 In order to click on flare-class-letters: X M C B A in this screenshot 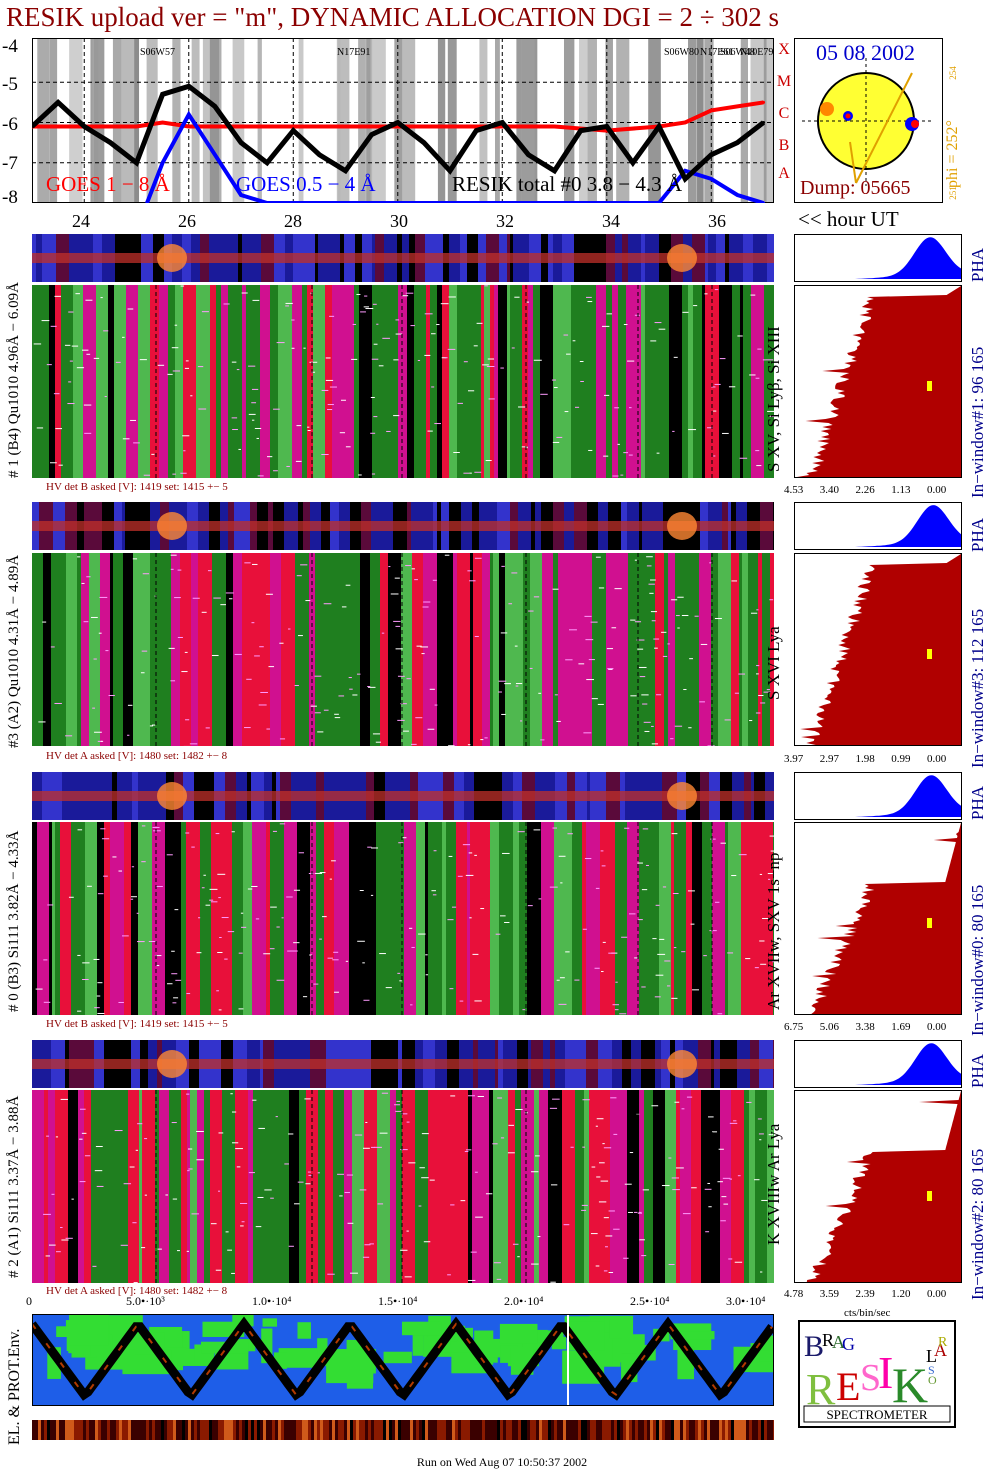, I will do `click(784, 112)`.